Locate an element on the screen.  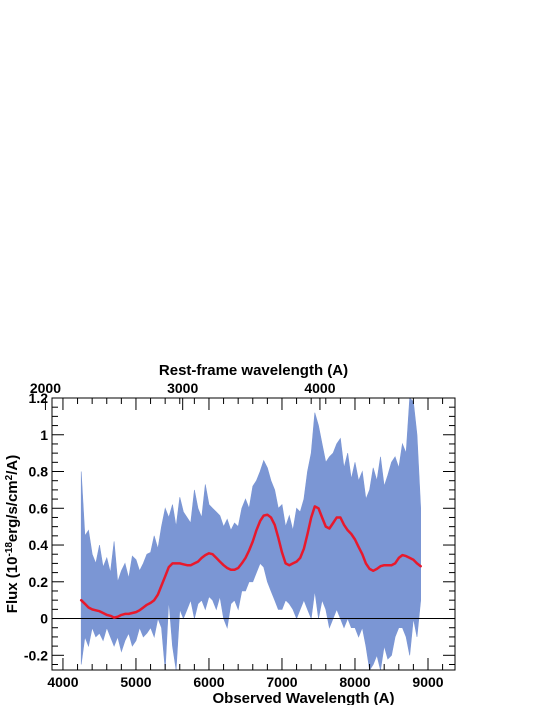
smoothed-spectrum-line is located at coordinates (250, 562).